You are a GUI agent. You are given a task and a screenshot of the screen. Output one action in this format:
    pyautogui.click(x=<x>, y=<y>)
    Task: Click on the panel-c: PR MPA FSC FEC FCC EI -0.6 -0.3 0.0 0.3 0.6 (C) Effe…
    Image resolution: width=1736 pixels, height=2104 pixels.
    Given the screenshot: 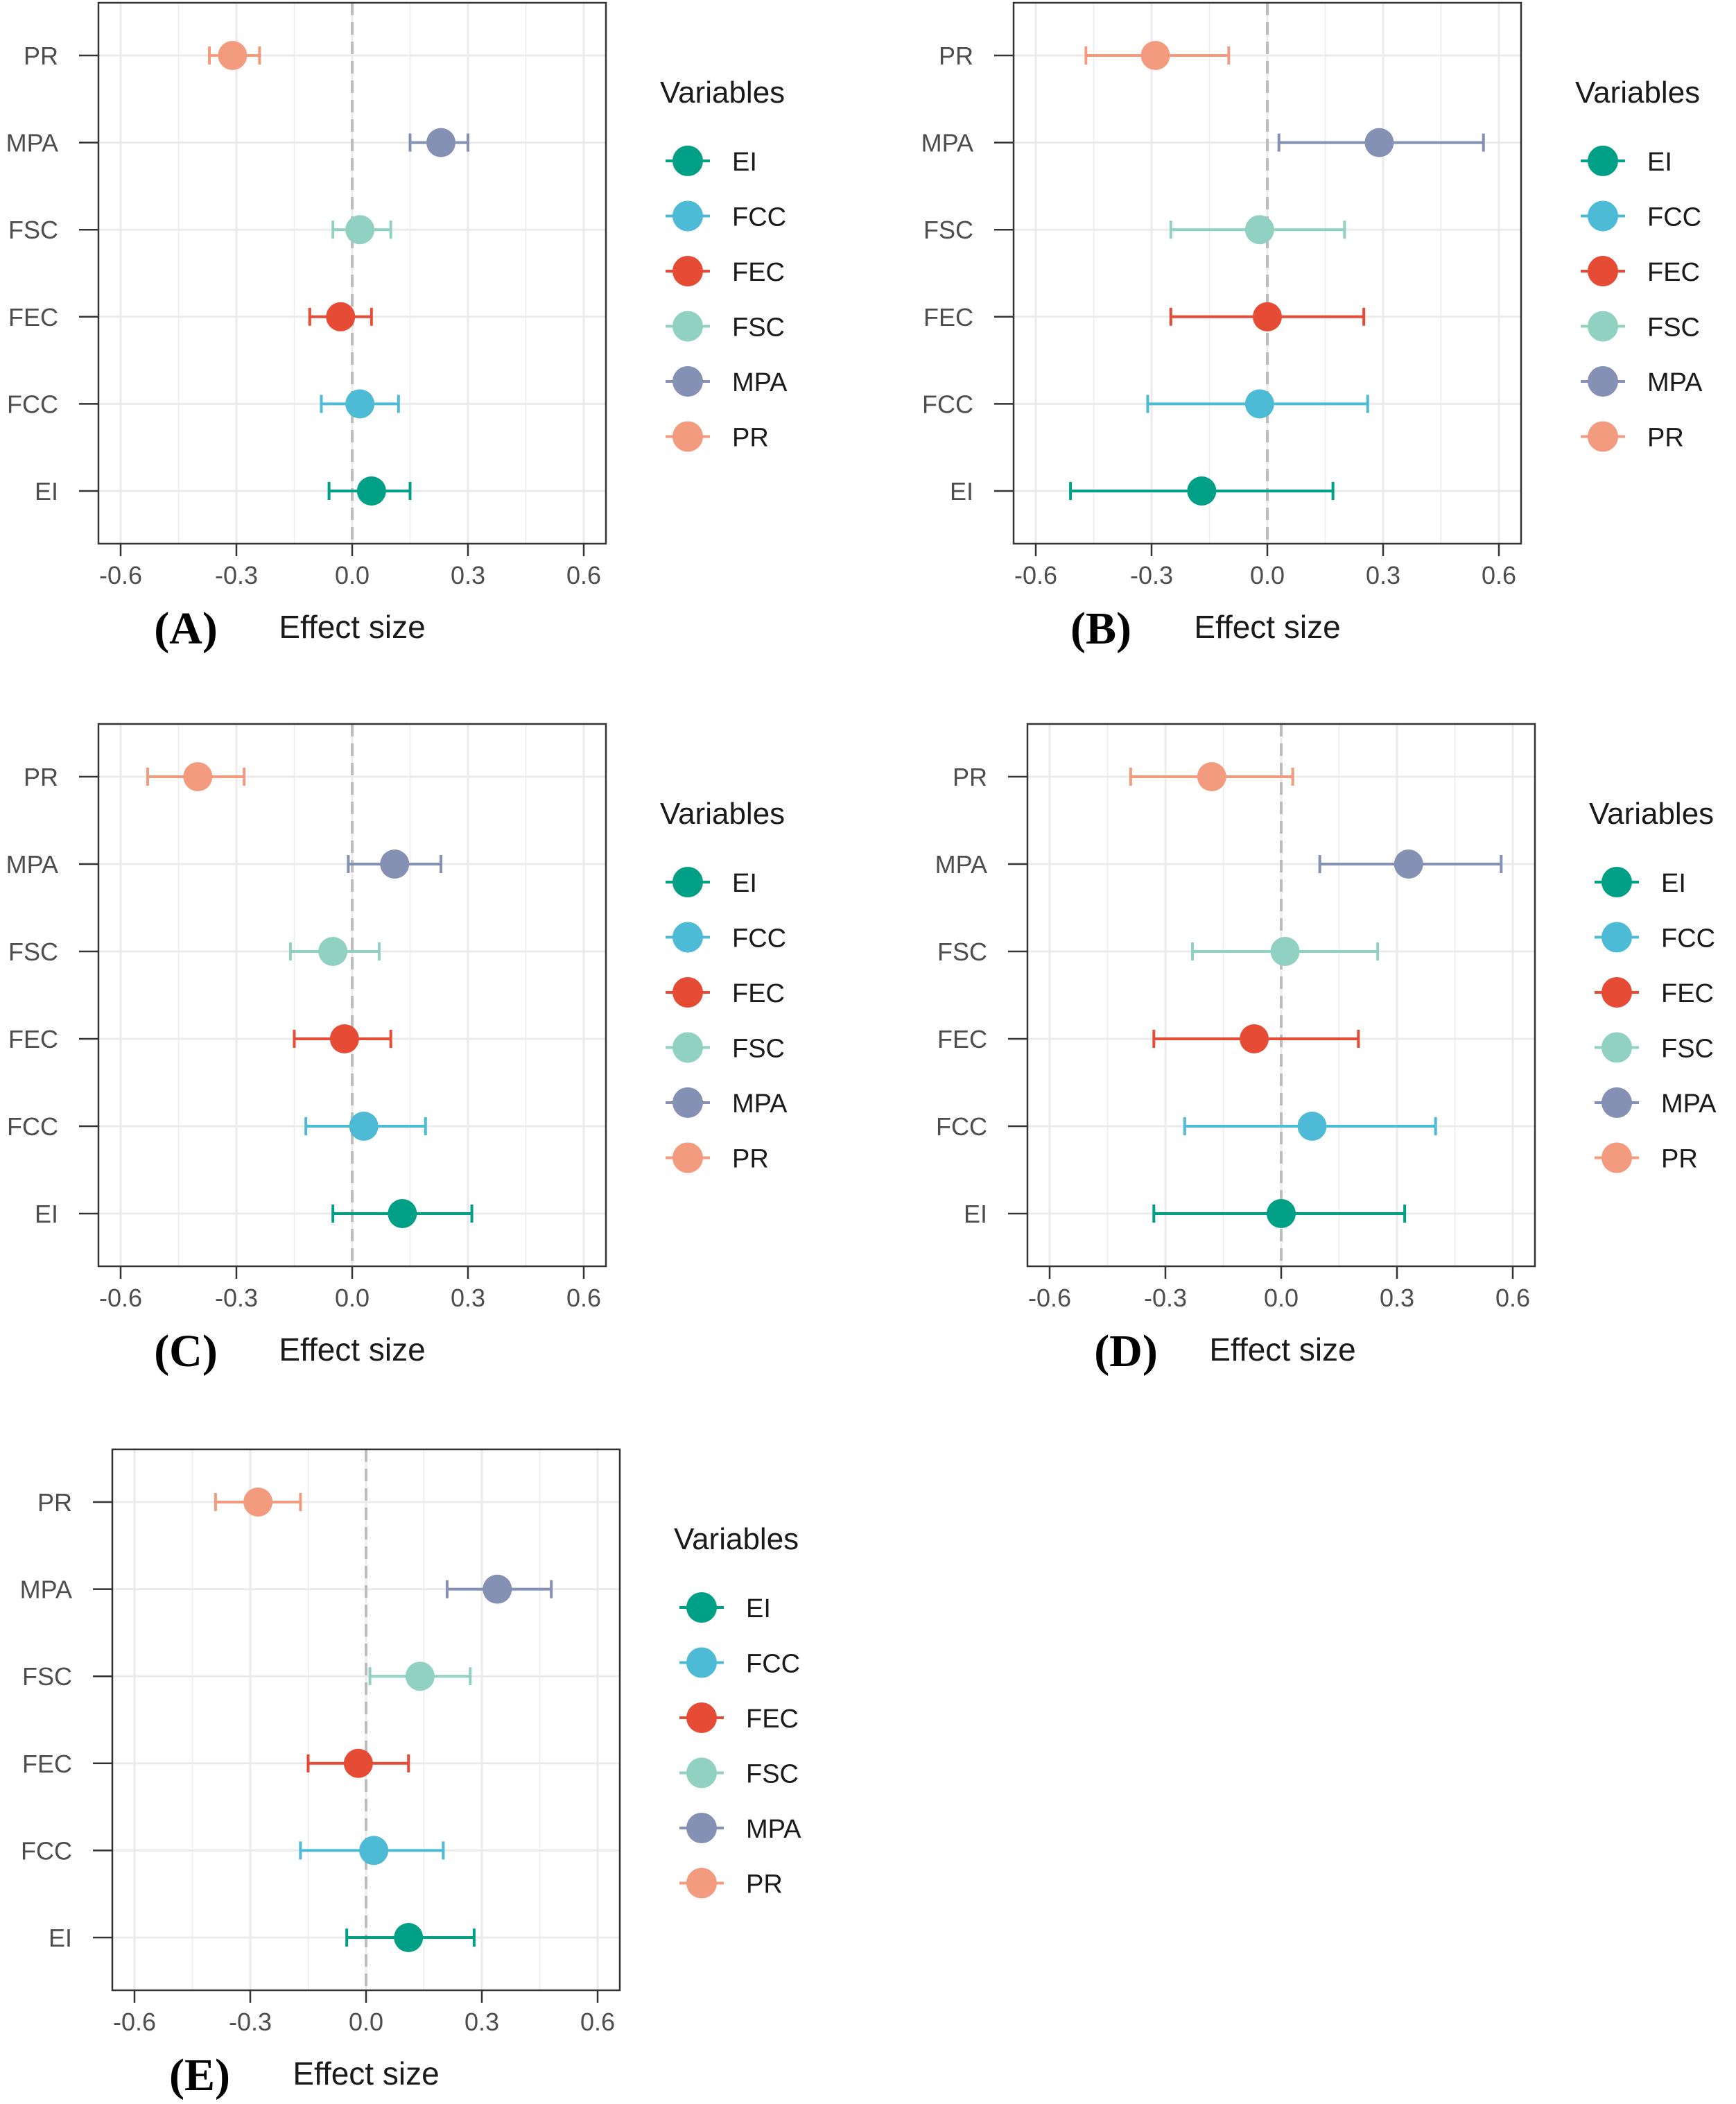 What is the action you would take?
    pyautogui.click(x=397, y=1050)
    